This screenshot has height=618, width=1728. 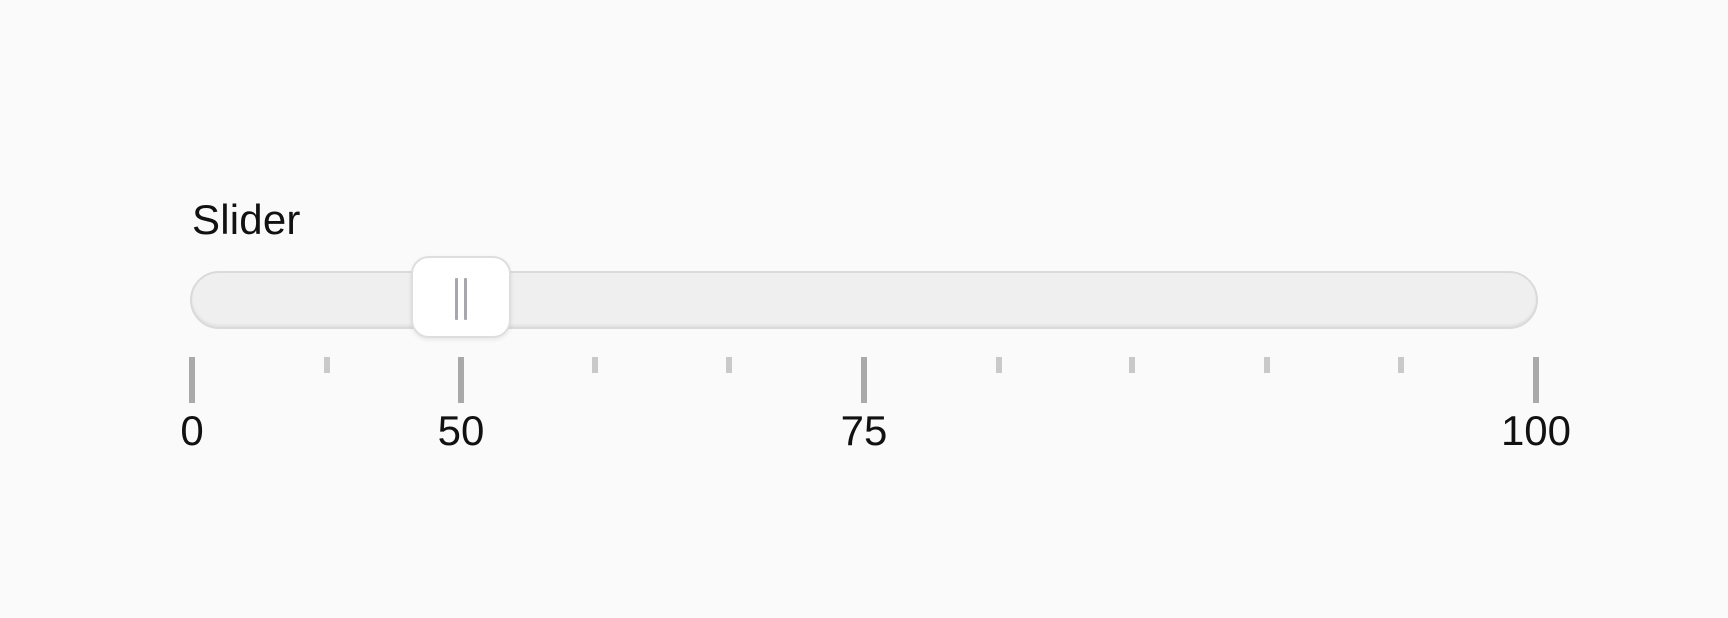 I want to click on tick-label-100: 100, so click(x=1536, y=430).